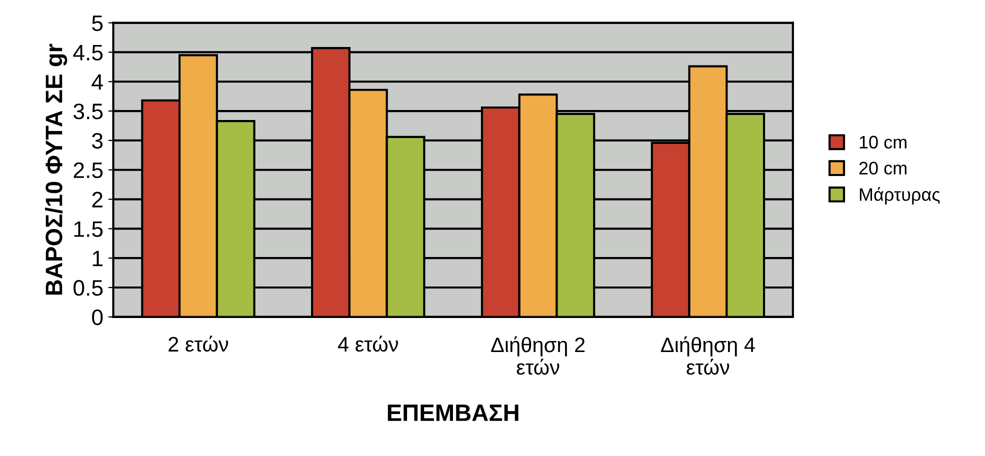  Describe the element at coordinates (882, 168) in the screenshot. I see `legend-label: 20 cm` at that location.